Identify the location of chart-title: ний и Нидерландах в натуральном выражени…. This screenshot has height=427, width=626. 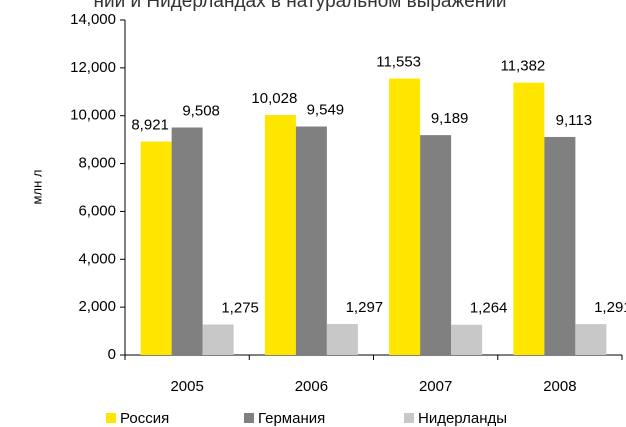
(300, 6).